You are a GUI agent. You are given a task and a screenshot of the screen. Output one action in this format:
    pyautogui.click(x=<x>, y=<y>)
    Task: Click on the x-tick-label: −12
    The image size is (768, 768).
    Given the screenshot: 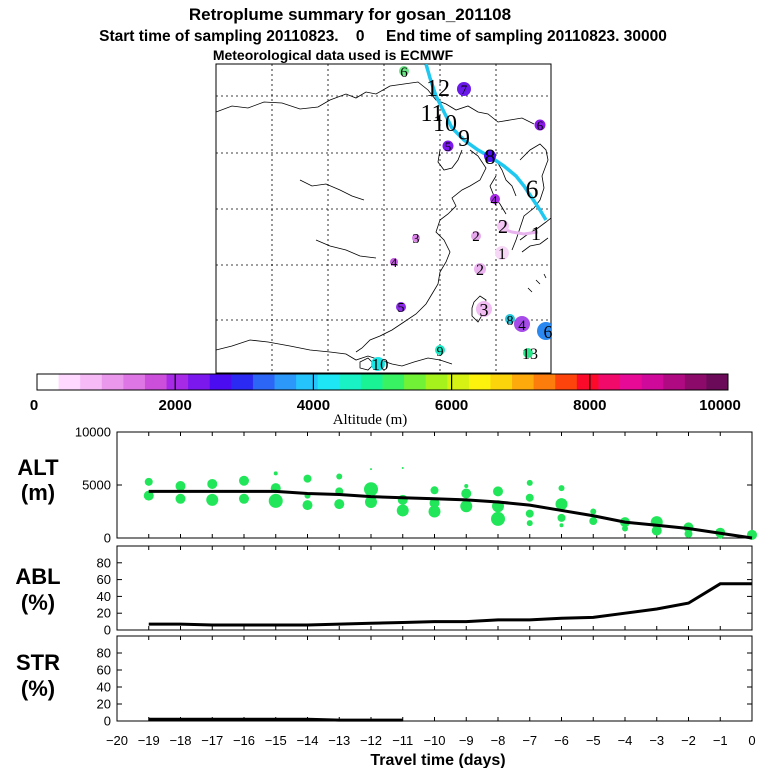 What is the action you would take?
    pyautogui.click(x=371, y=740)
    